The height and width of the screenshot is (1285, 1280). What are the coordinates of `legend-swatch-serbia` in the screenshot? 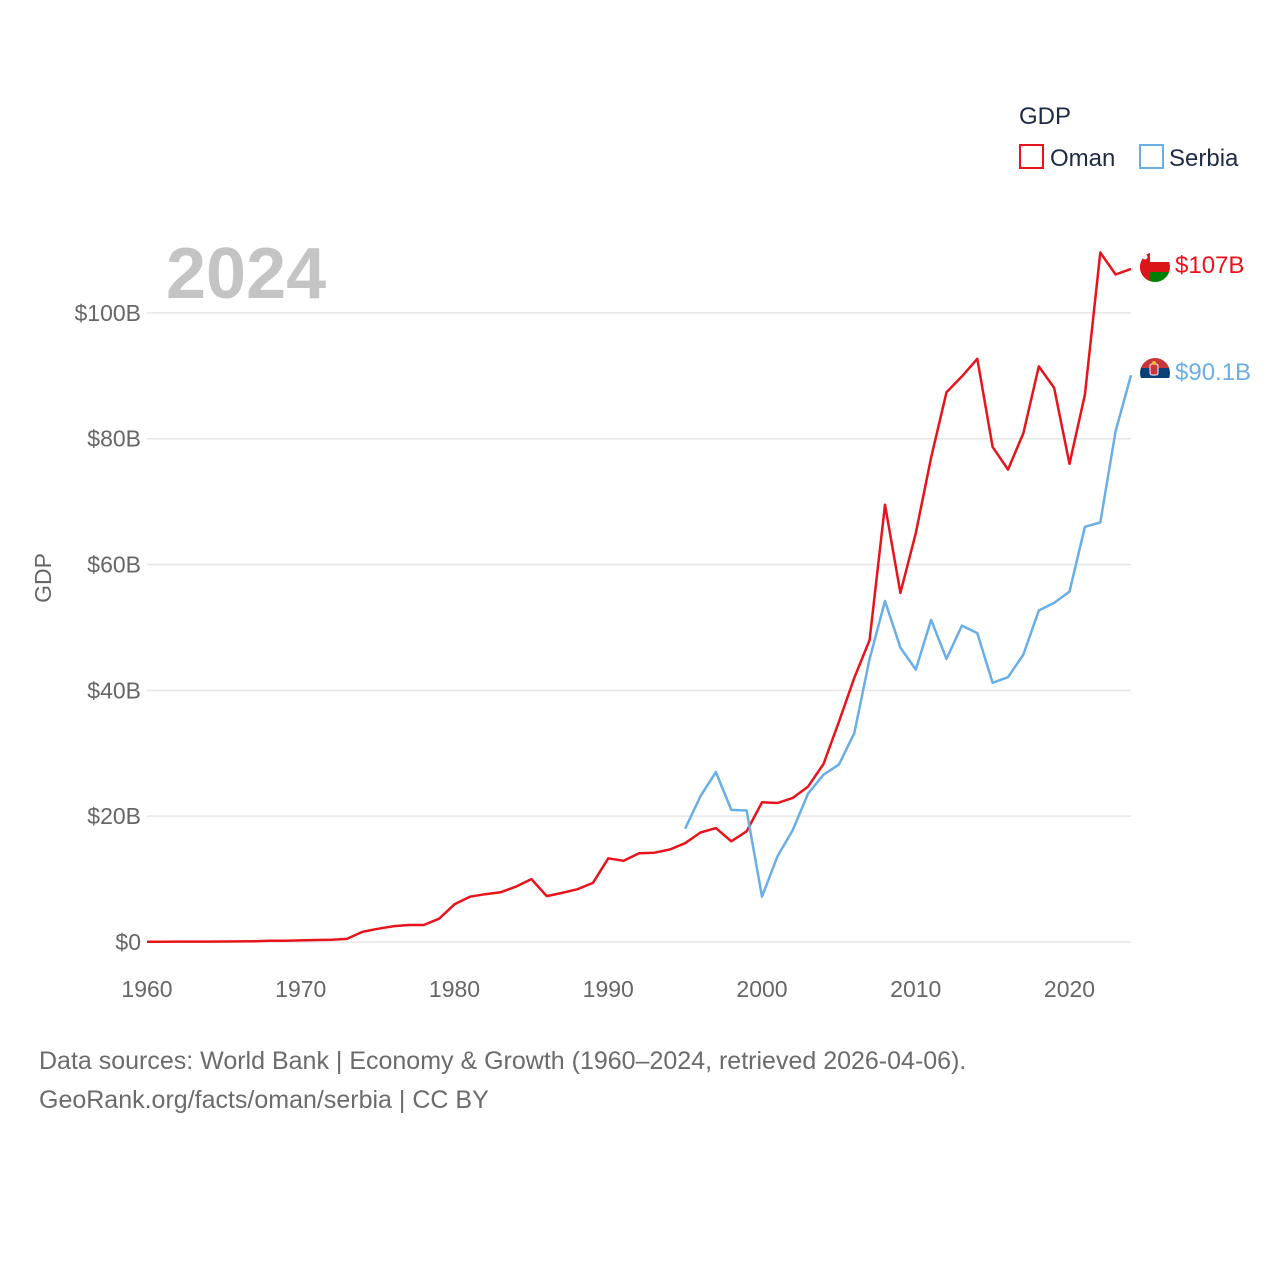 It's located at (1151, 156).